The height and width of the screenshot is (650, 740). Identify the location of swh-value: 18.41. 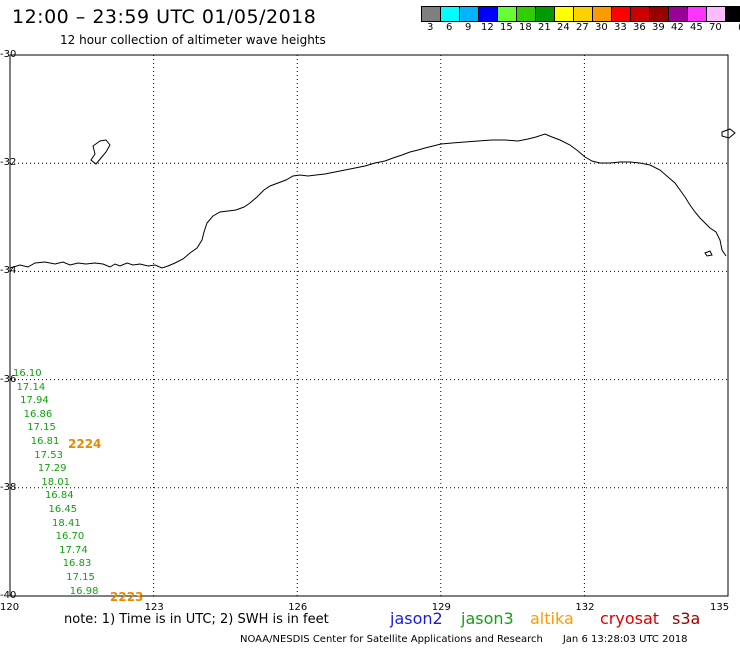
(66, 523).